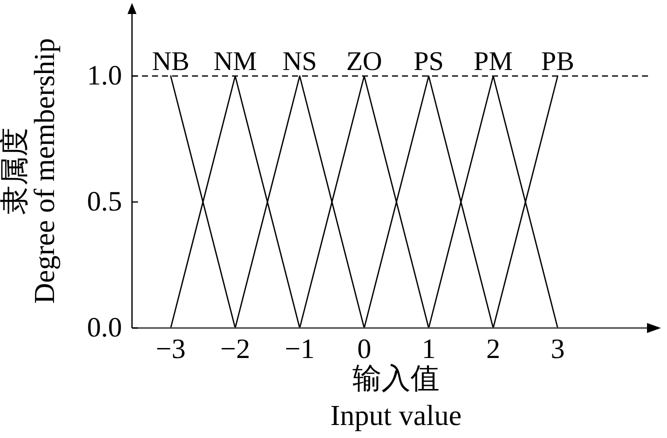  What do you see at coordinates (235, 349) in the screenshot?
I see `x-tick-label: −2` at bounding box center [235, 349].